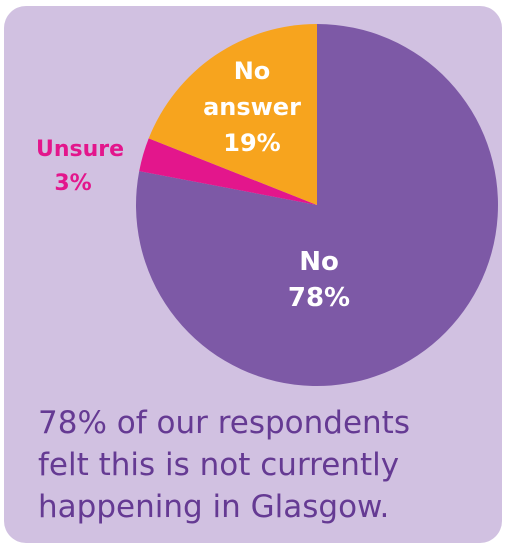 The height and width of the screenshot is (548, 507). Describe the element at coordinates (224, 423) in the screenshot. I see `caption-line-1: 78% of our respondents` at that location.